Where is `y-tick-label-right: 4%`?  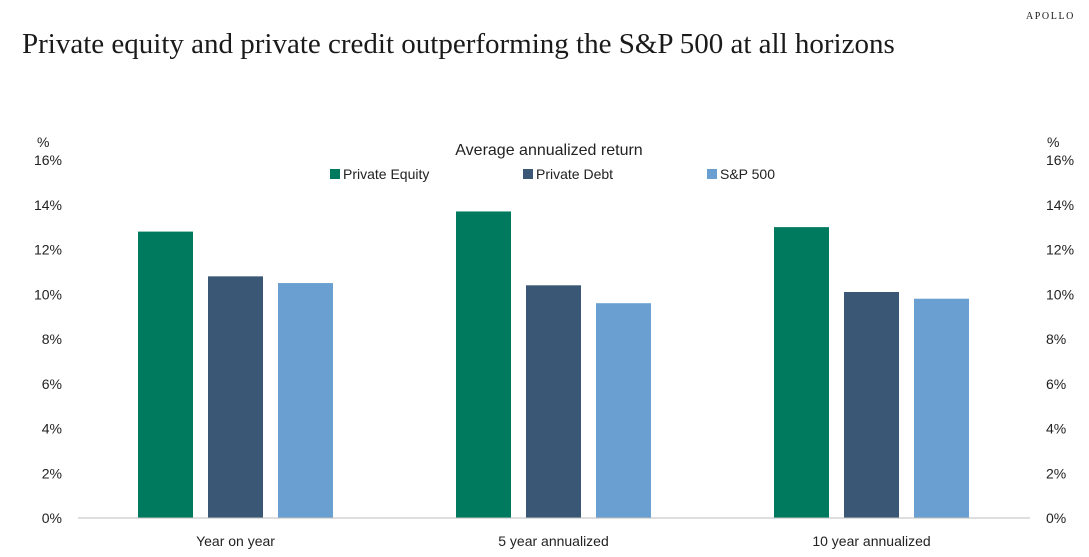
y-tick-label-right: 4% is located at coordinates (1056, 429).